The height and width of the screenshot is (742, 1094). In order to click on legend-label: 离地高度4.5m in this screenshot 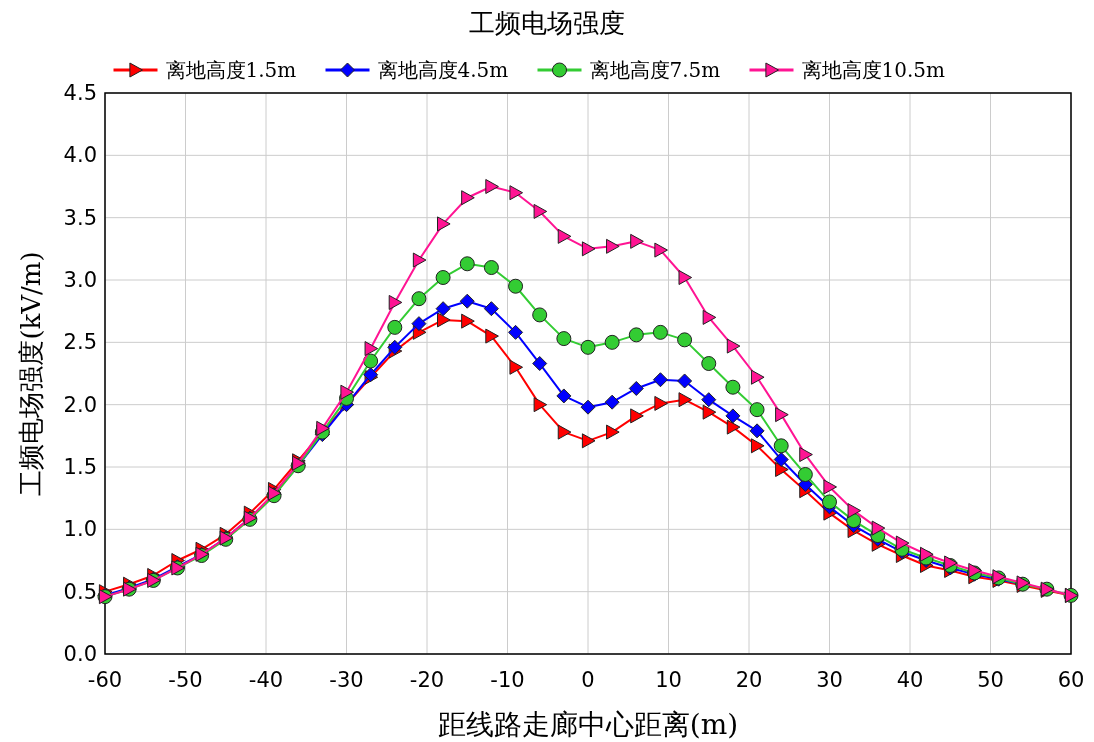, I will do `click(443, 70)`.